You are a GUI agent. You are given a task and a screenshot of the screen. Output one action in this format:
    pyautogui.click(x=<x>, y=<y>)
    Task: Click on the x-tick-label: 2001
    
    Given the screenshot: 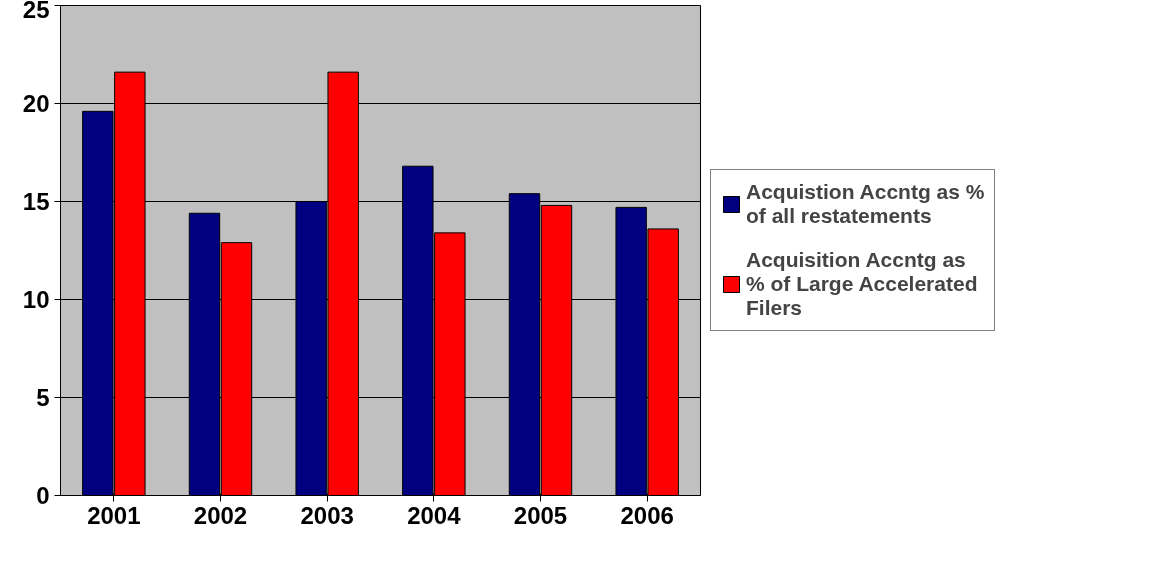 What is the action you would take?
    pyautogui.click(x=114, y=515)
    